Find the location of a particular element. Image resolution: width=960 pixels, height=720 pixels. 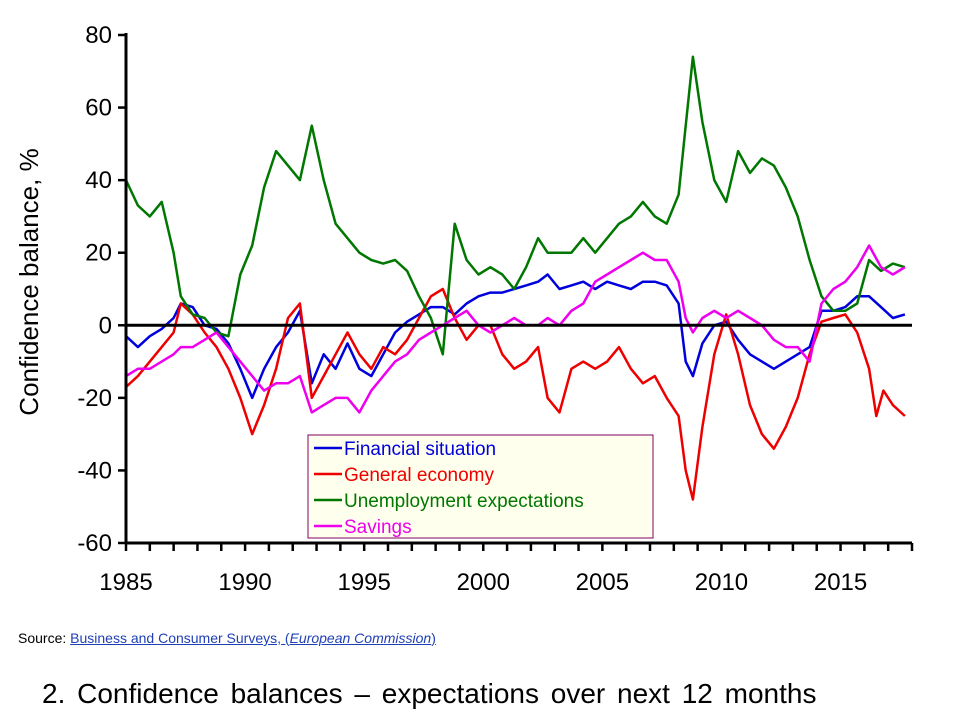

x-tick-label: 1990 is located at coordinates (244, 582).